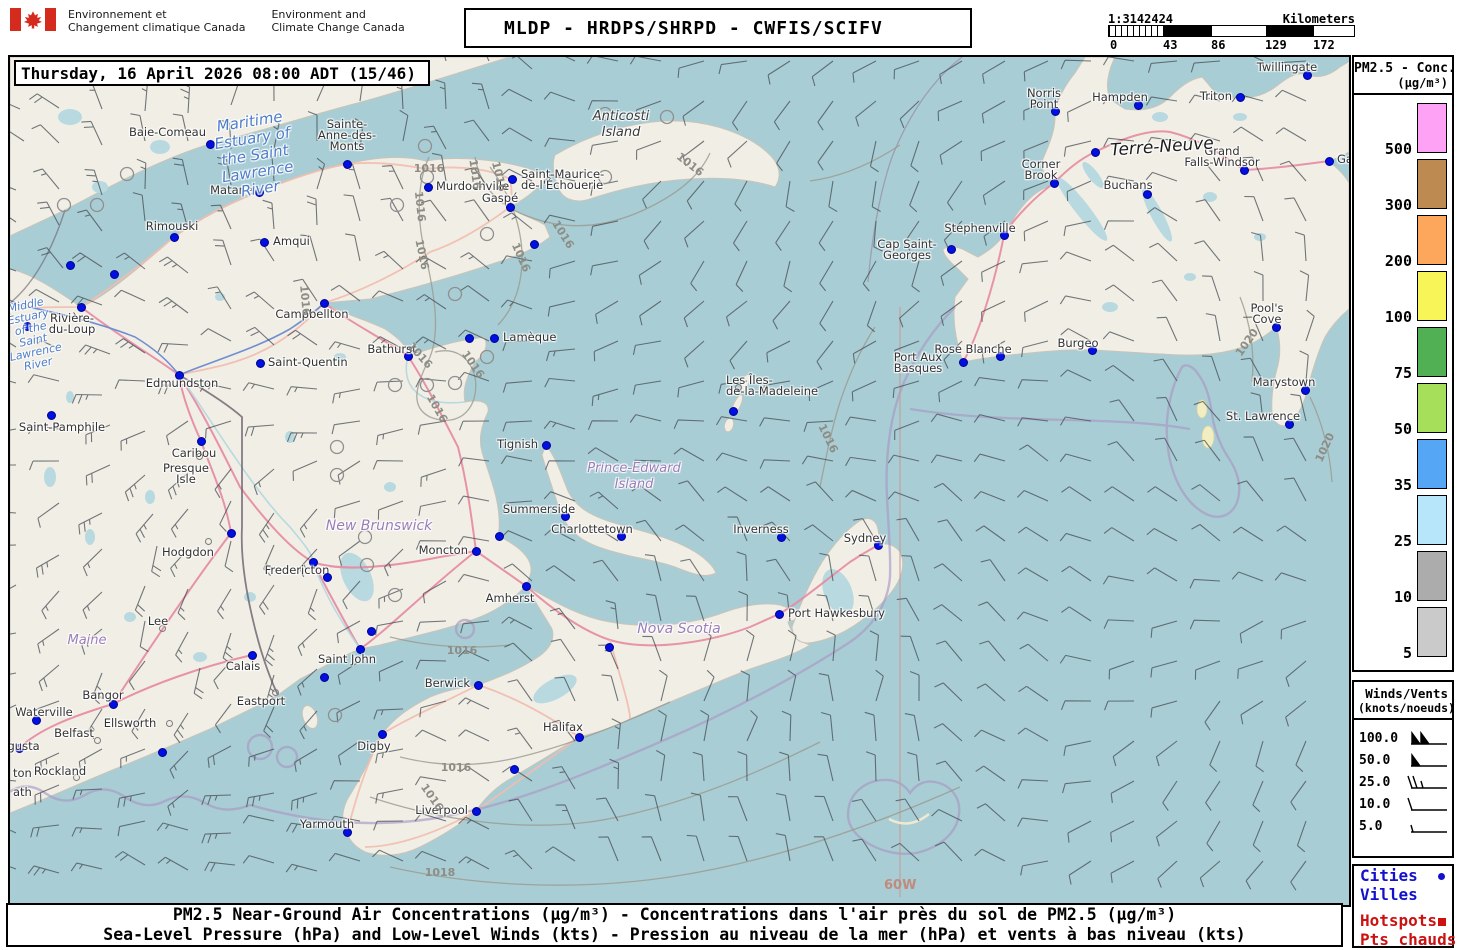 The image size is (1460, 950). What do you see at coordinates (1404, 906) in the screenshot?
I see `markers-legend: Cities Villes Hotspots Pts chauds` at bounding box center [1404, 906].